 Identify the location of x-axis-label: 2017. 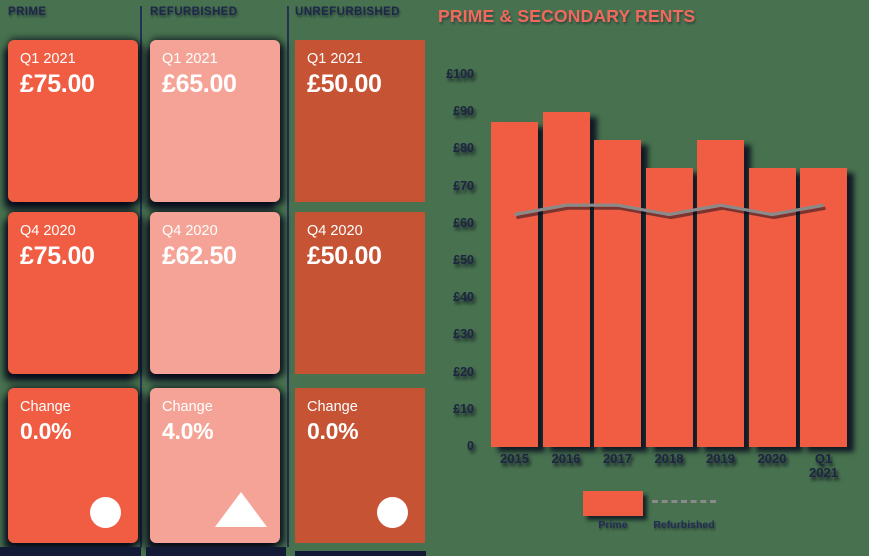
(617, 458).